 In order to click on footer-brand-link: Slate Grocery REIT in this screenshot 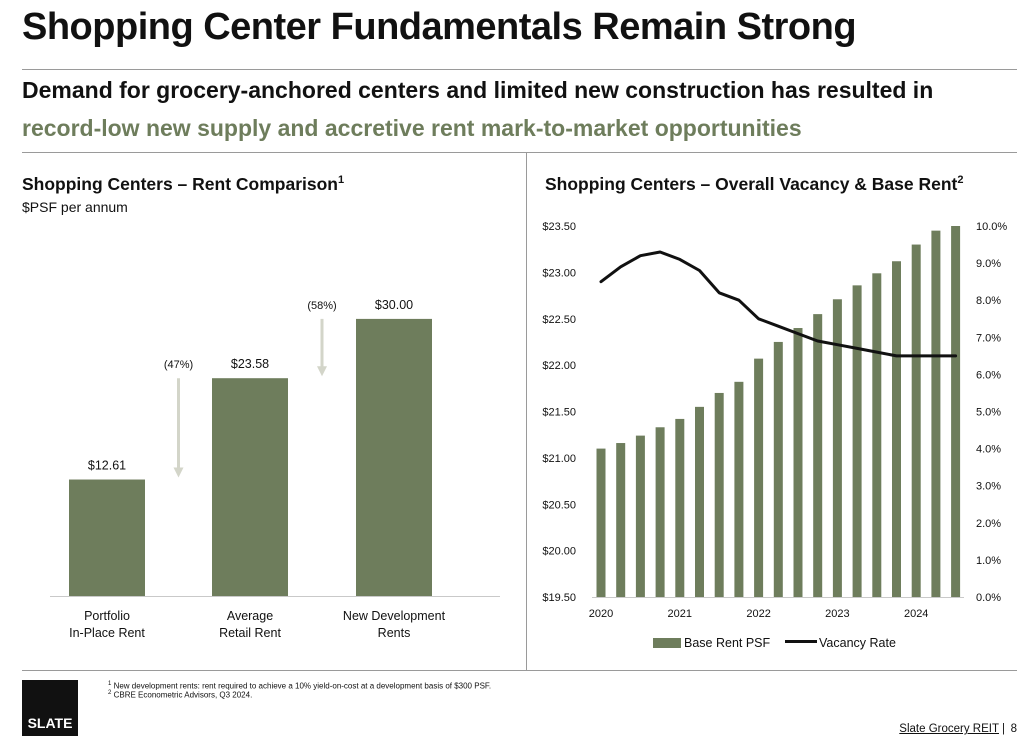, I will do `click(949, 729)`.